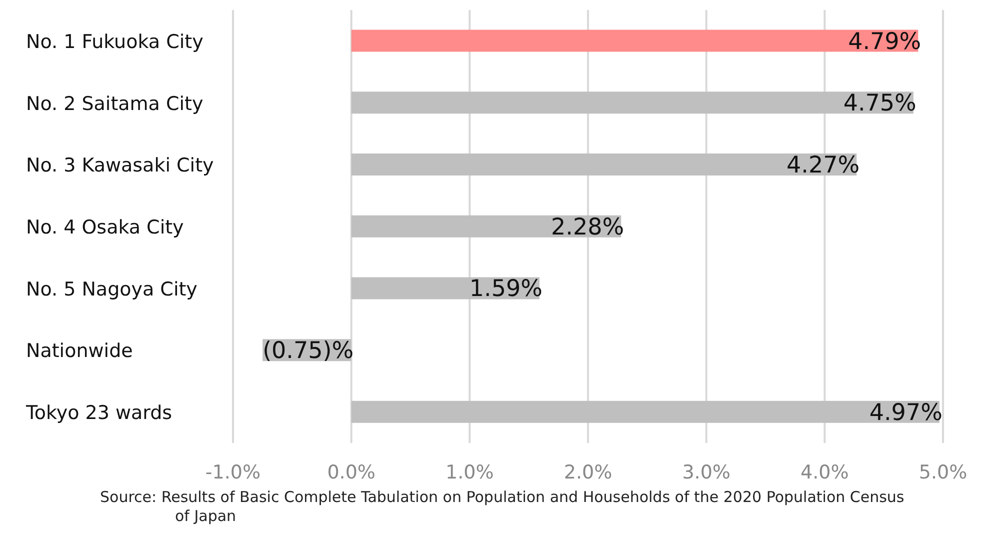 This screenshot has width=987, height=553. I want to click on y-tick-label: Tokyo 23 wards, so click(98, 413).